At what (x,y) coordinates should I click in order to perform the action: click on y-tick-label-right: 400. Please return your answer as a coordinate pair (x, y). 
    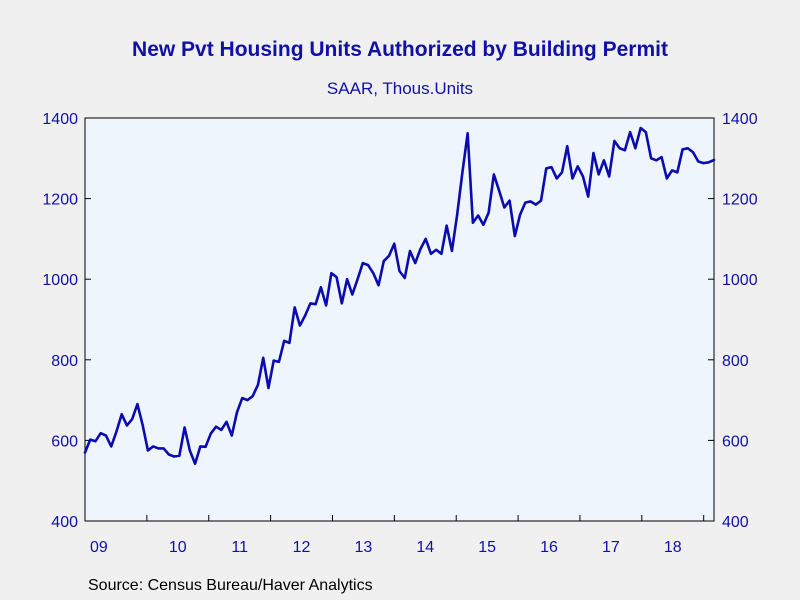
    Looking at the image, I should click on (735, 522).